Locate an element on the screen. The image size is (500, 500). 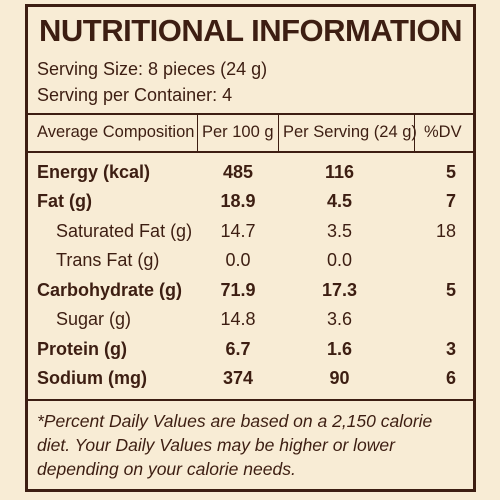
value-per-serving: 3.6 is located at coordinates (339, 319).